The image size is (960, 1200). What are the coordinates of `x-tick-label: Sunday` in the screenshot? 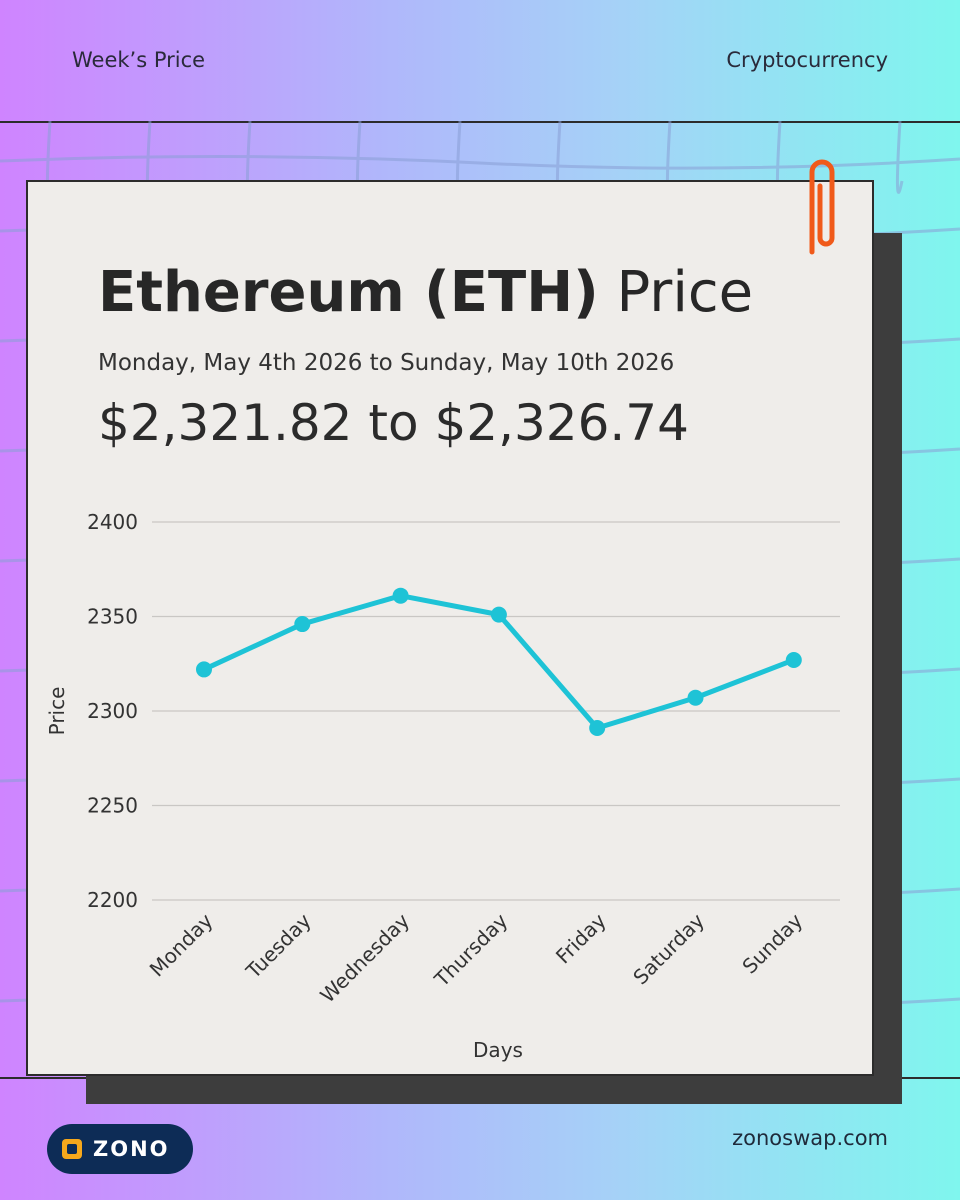 It's located at (772, 943).